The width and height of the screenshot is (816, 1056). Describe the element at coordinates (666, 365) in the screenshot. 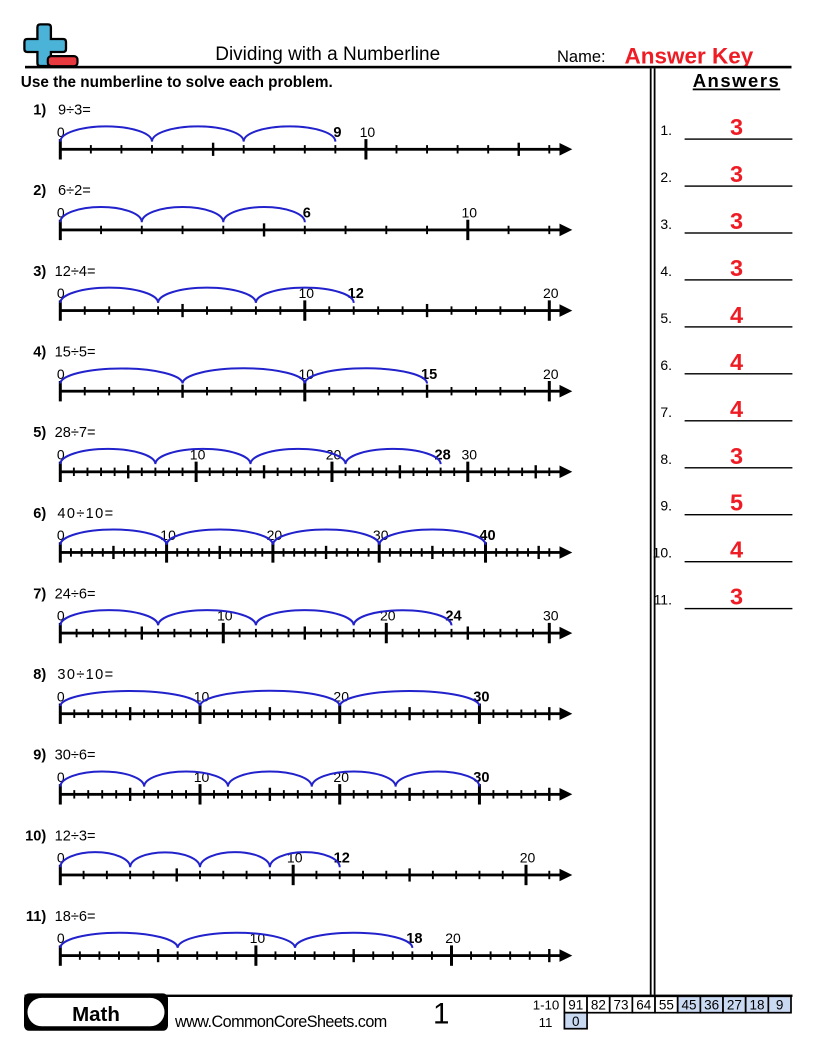

I see `svg-text: 6.` at that location.